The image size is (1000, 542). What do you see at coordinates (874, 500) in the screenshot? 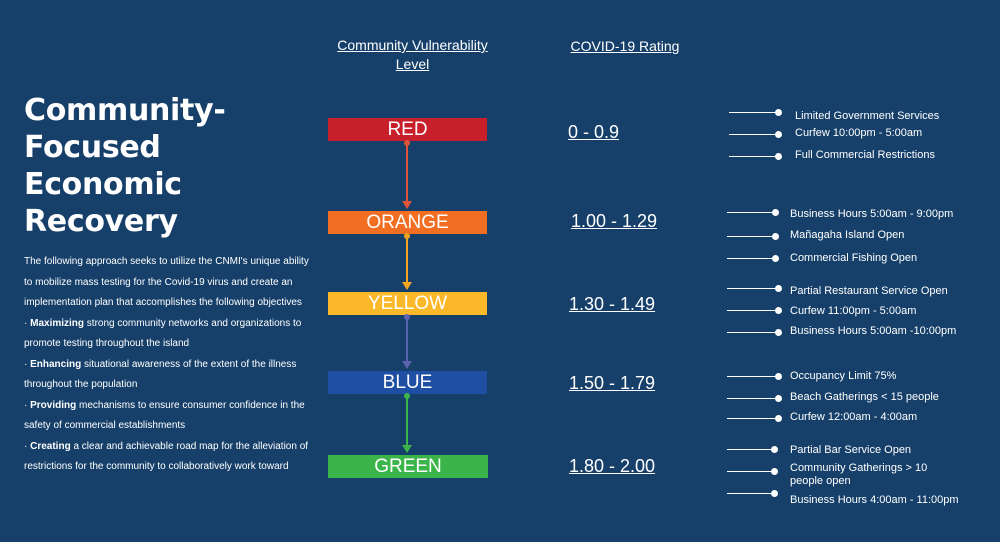
I see `restriction-item: Business Hours 4:00am - 11:00pm` at bounding box center [874, 500].